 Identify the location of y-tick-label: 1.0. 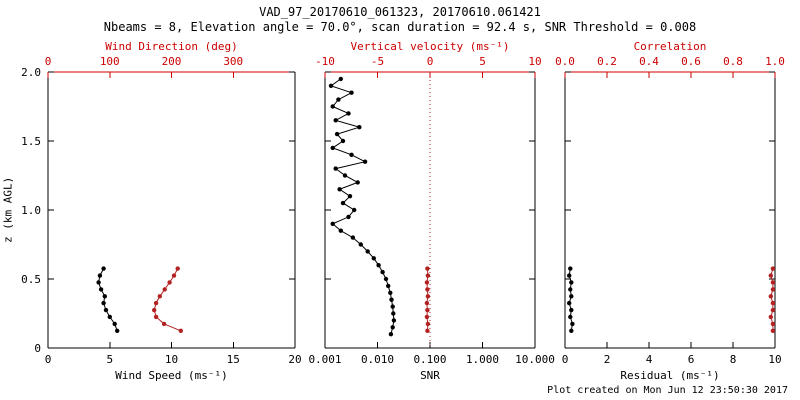
(31, 210).